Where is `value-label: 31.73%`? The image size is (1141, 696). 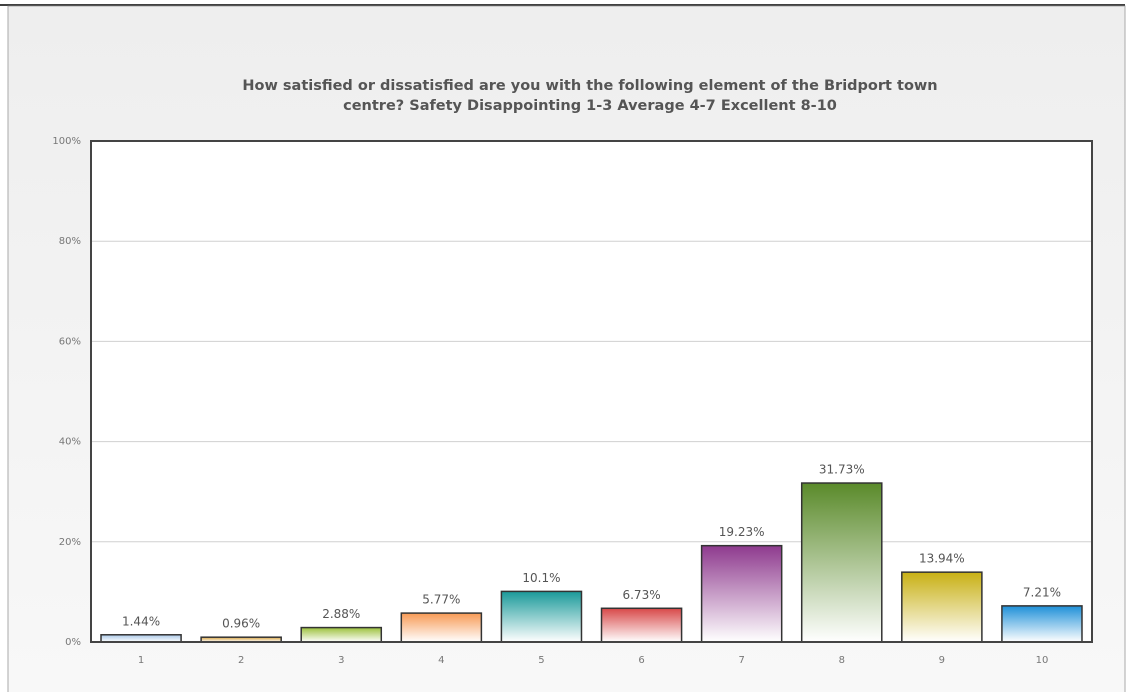
value-label: 31.73% is located at coordinates (842, 470).